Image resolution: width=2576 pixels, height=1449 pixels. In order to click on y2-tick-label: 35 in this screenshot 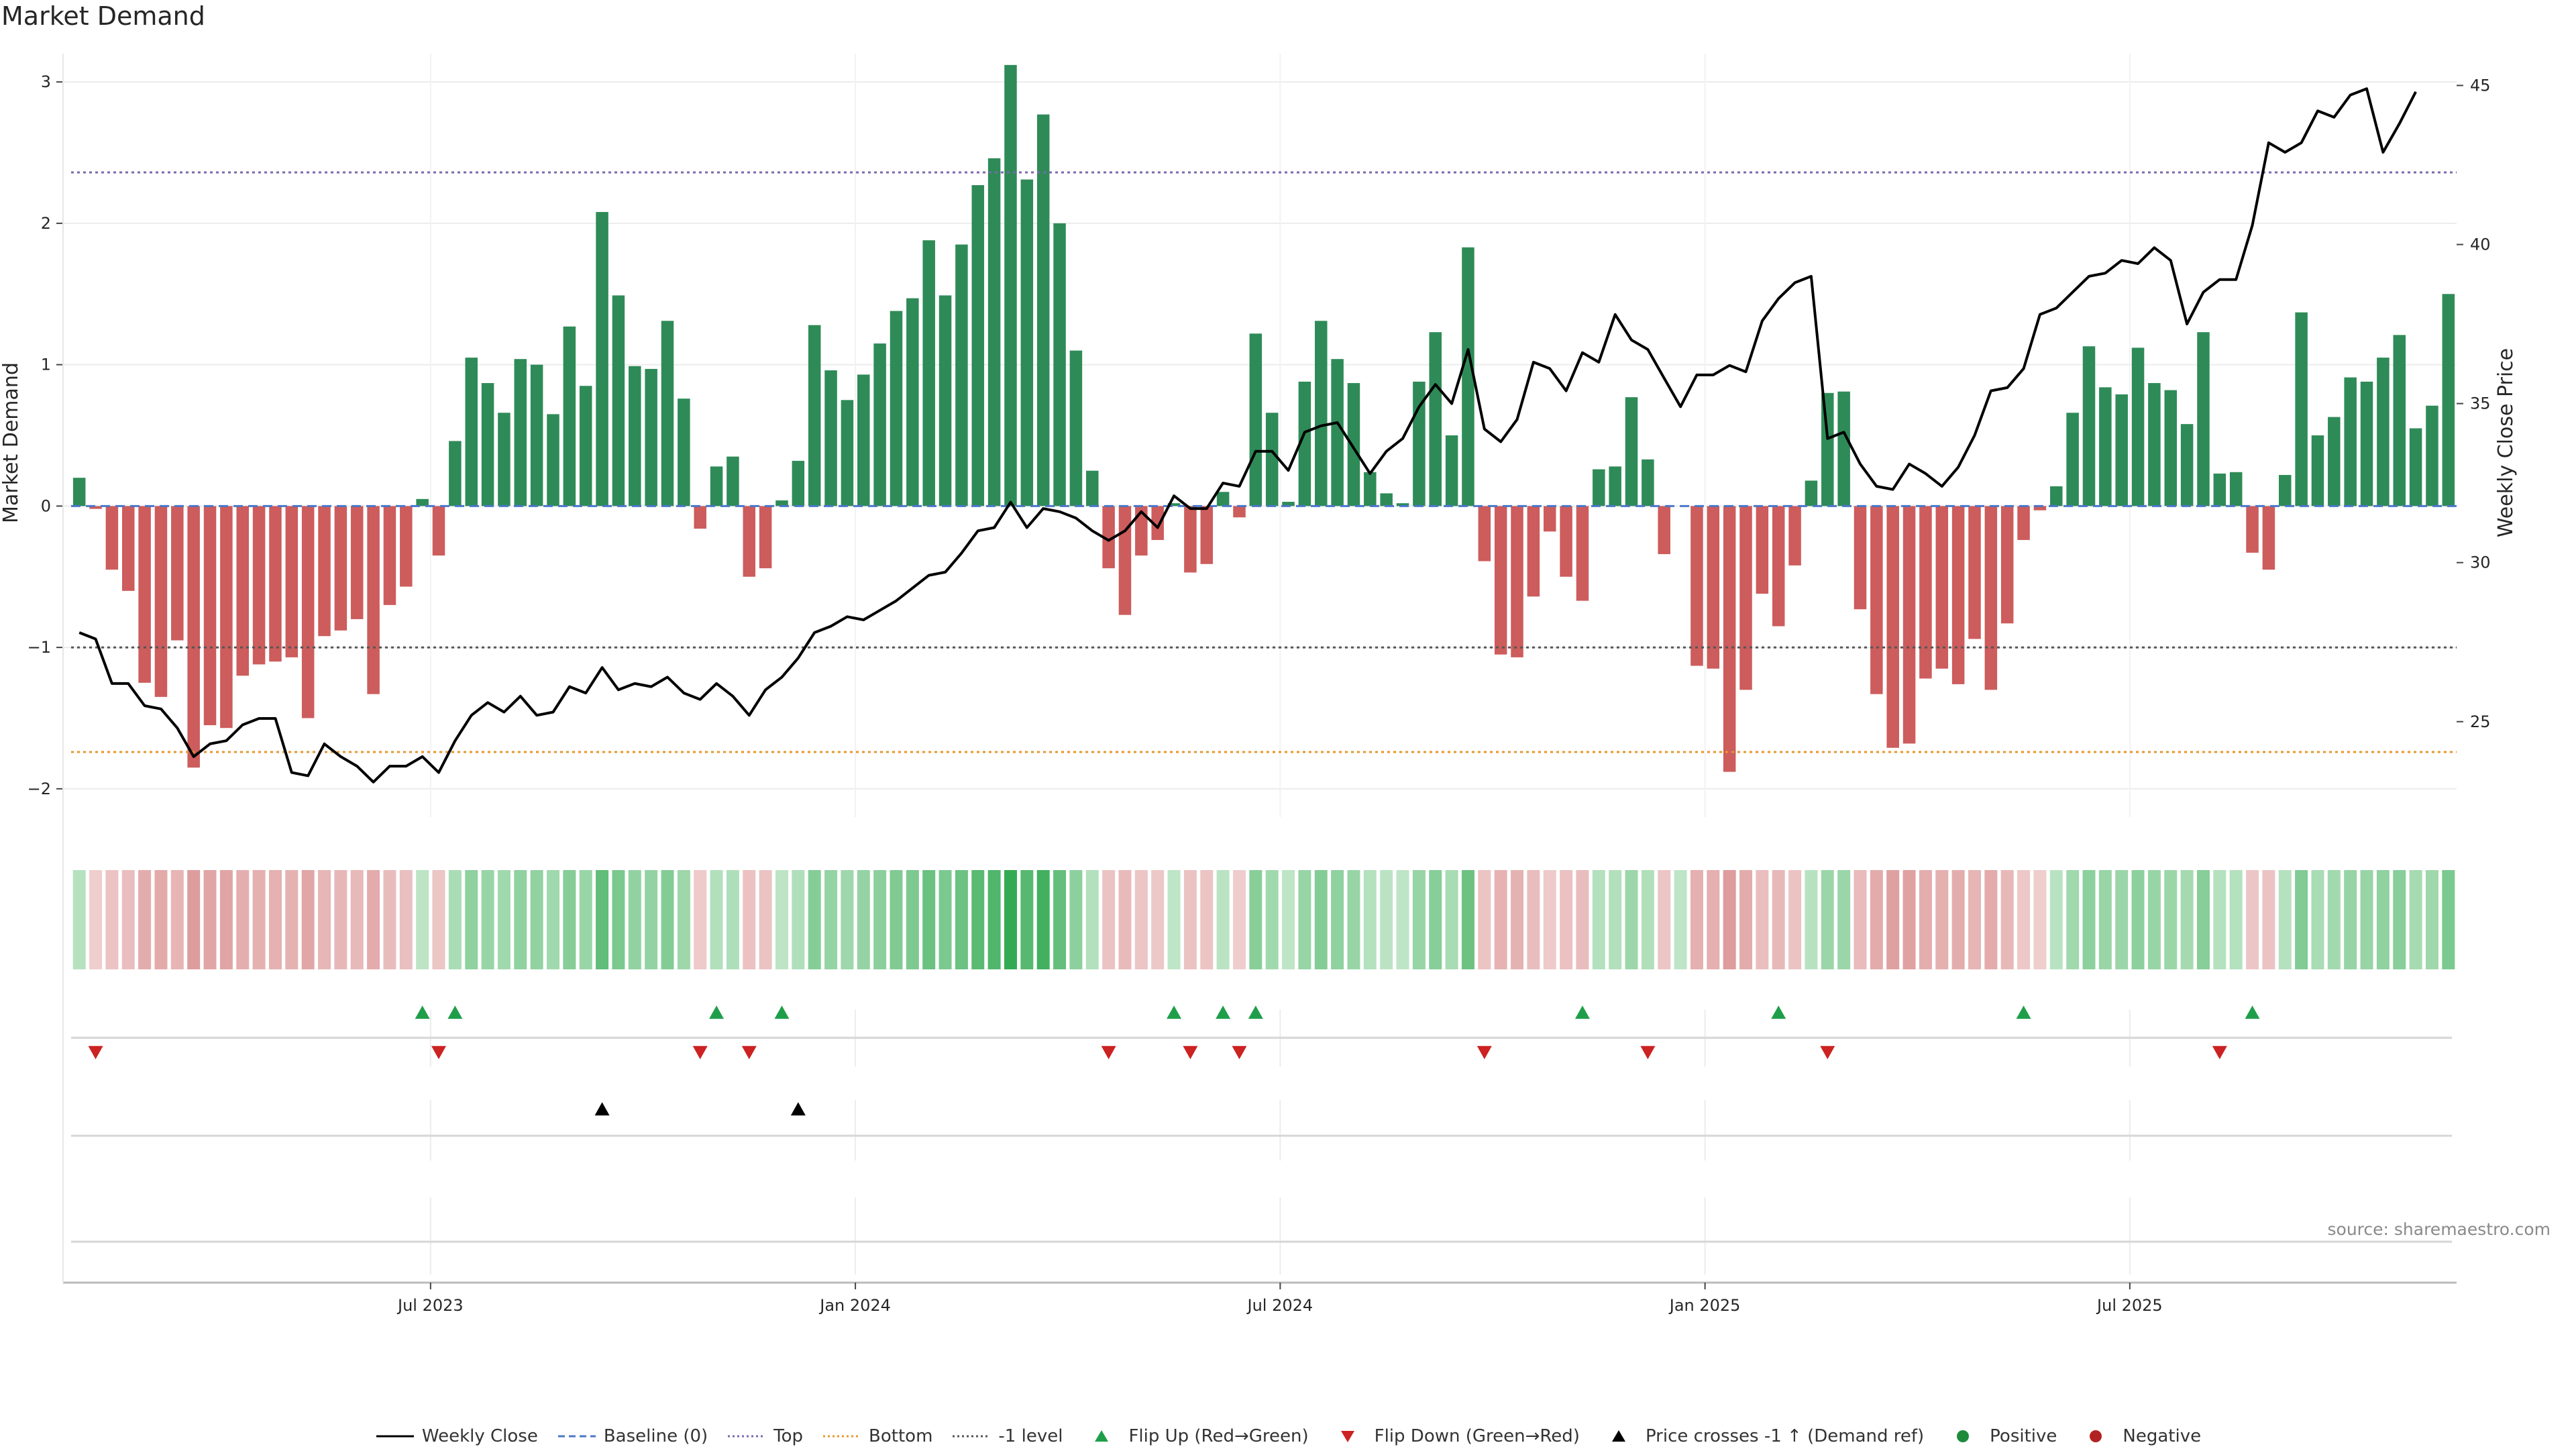, I will do `click(2480, 403)`.